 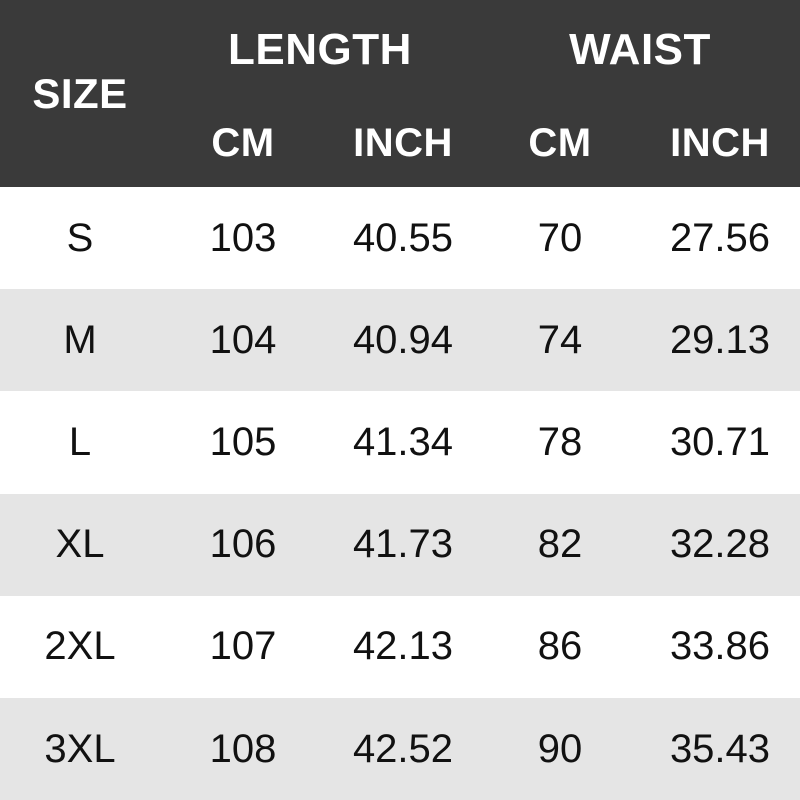 What do you see at coordinates (243, 646) in the screenshot?
I see `cell-length-cm: 107` at bounding box center [243, 646].